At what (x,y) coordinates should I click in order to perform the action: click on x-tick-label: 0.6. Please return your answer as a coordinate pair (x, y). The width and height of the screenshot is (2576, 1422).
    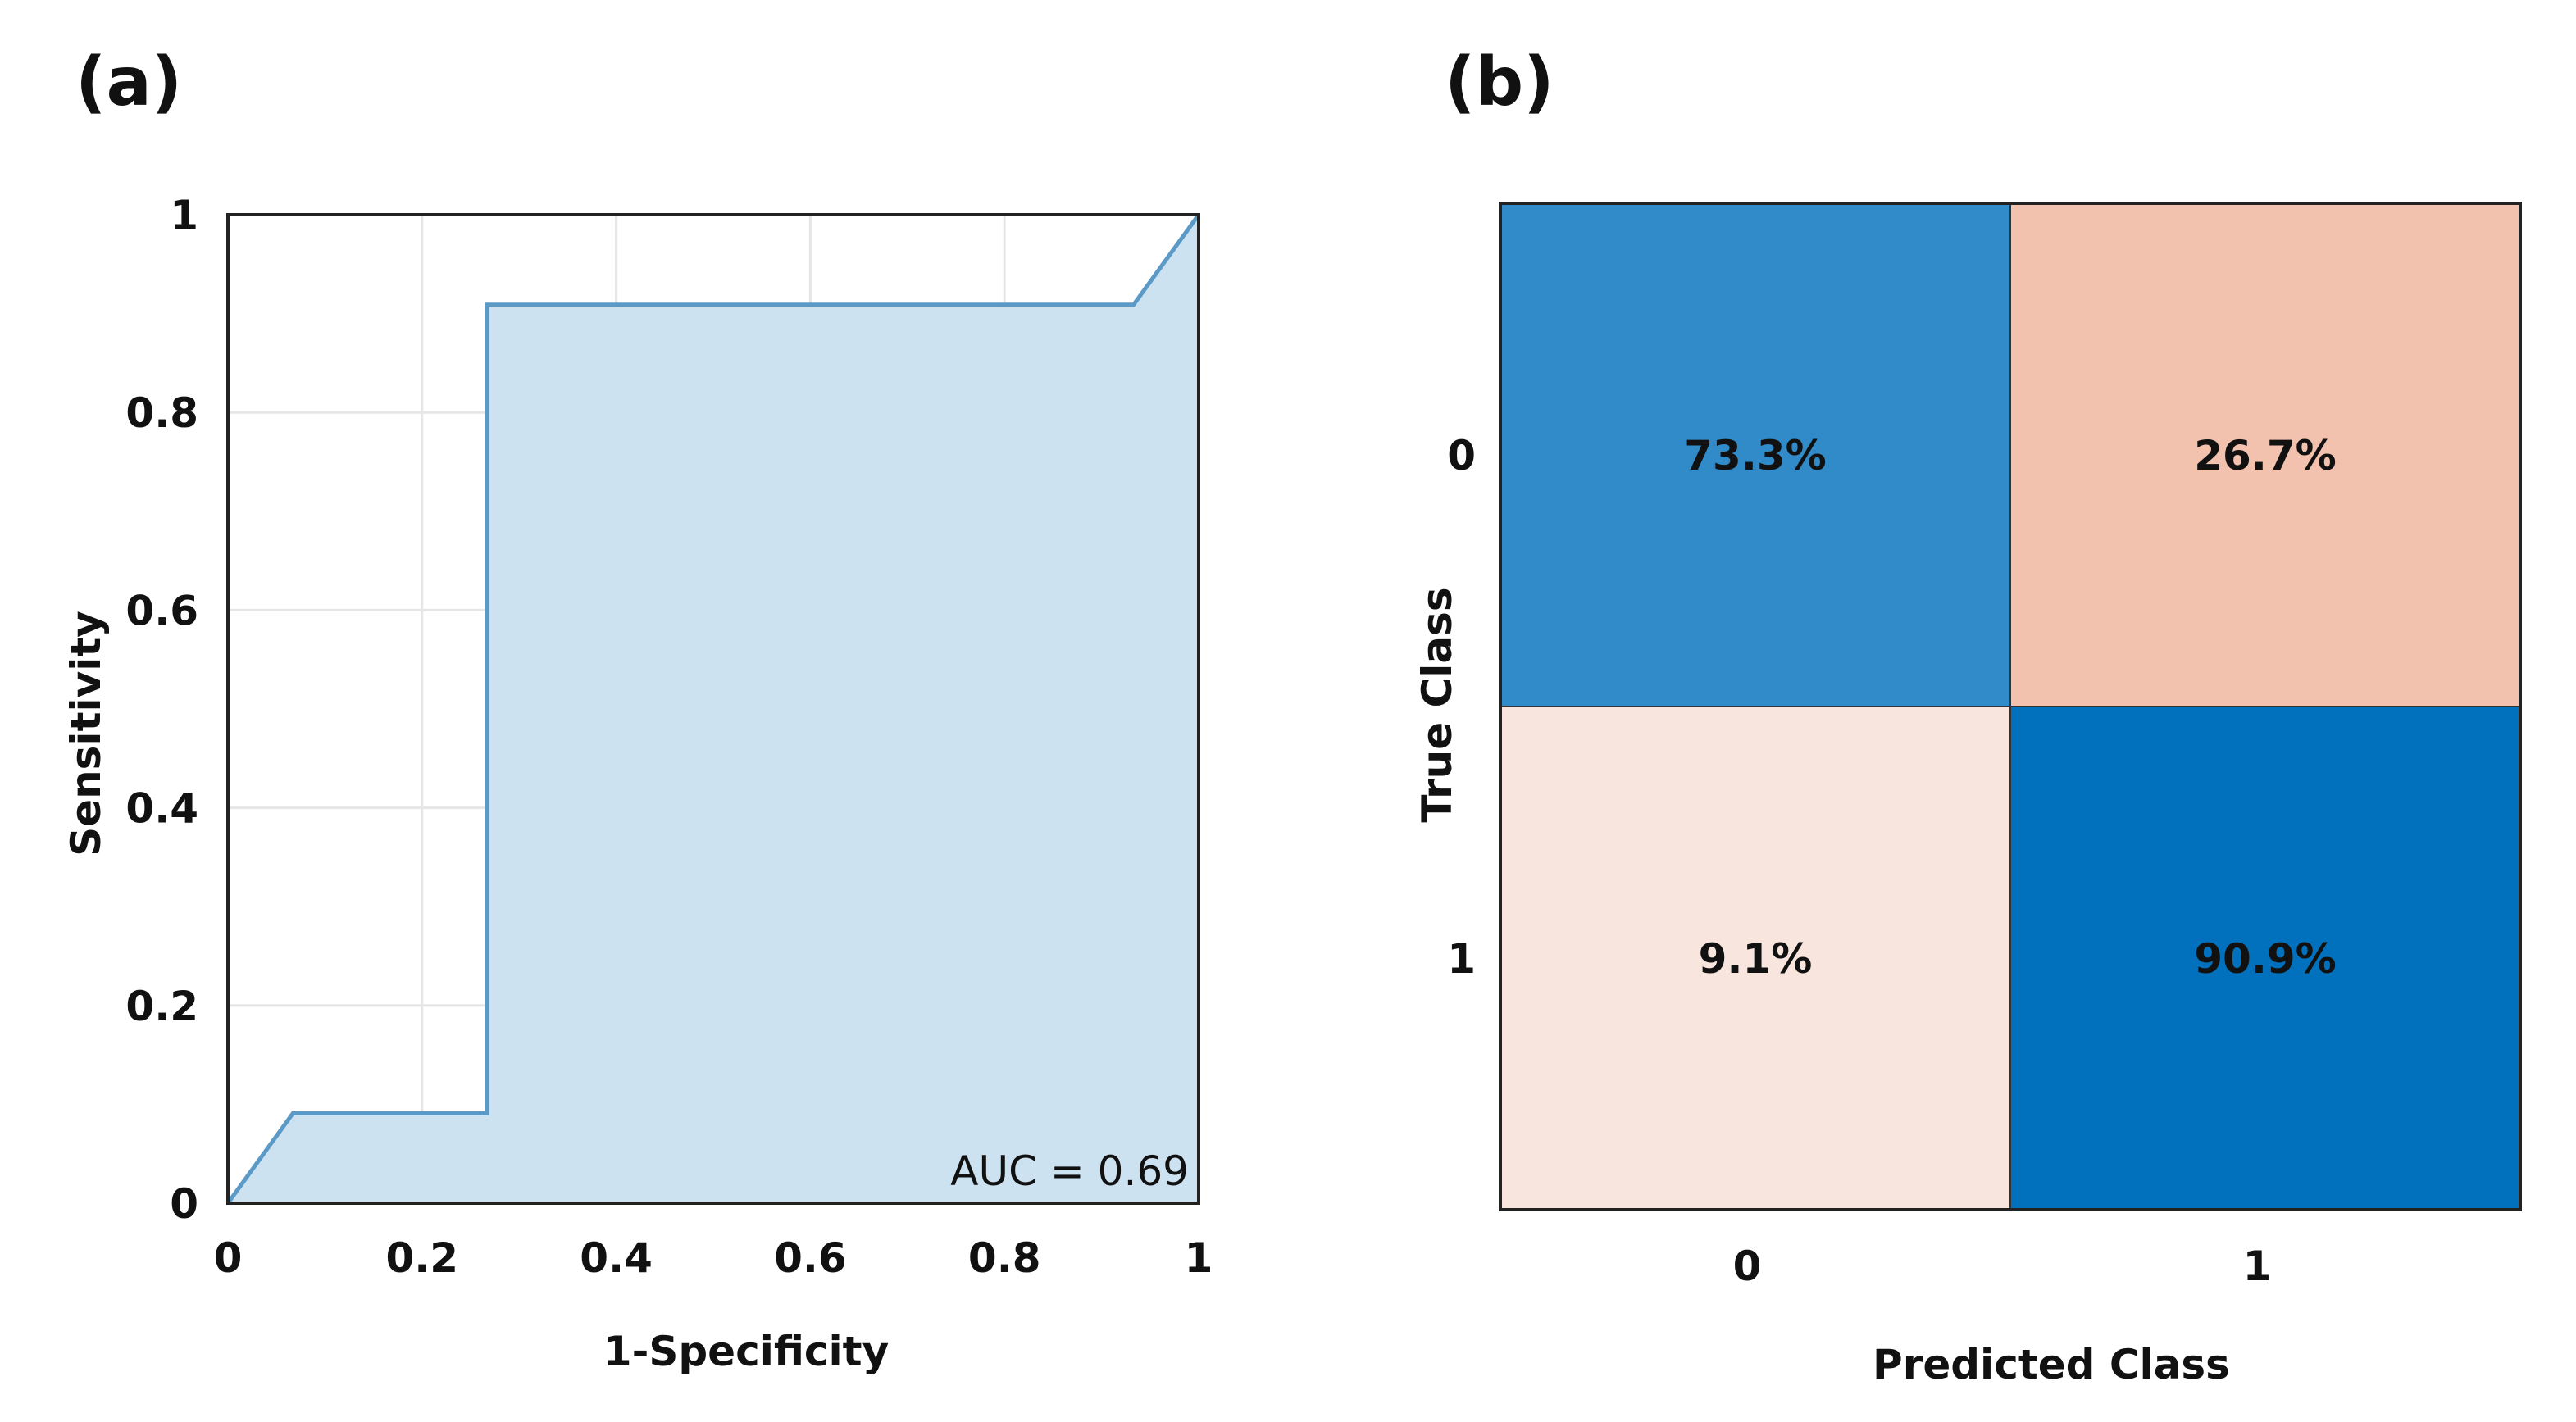
    Looking at the image, I should click on (811, 1258).